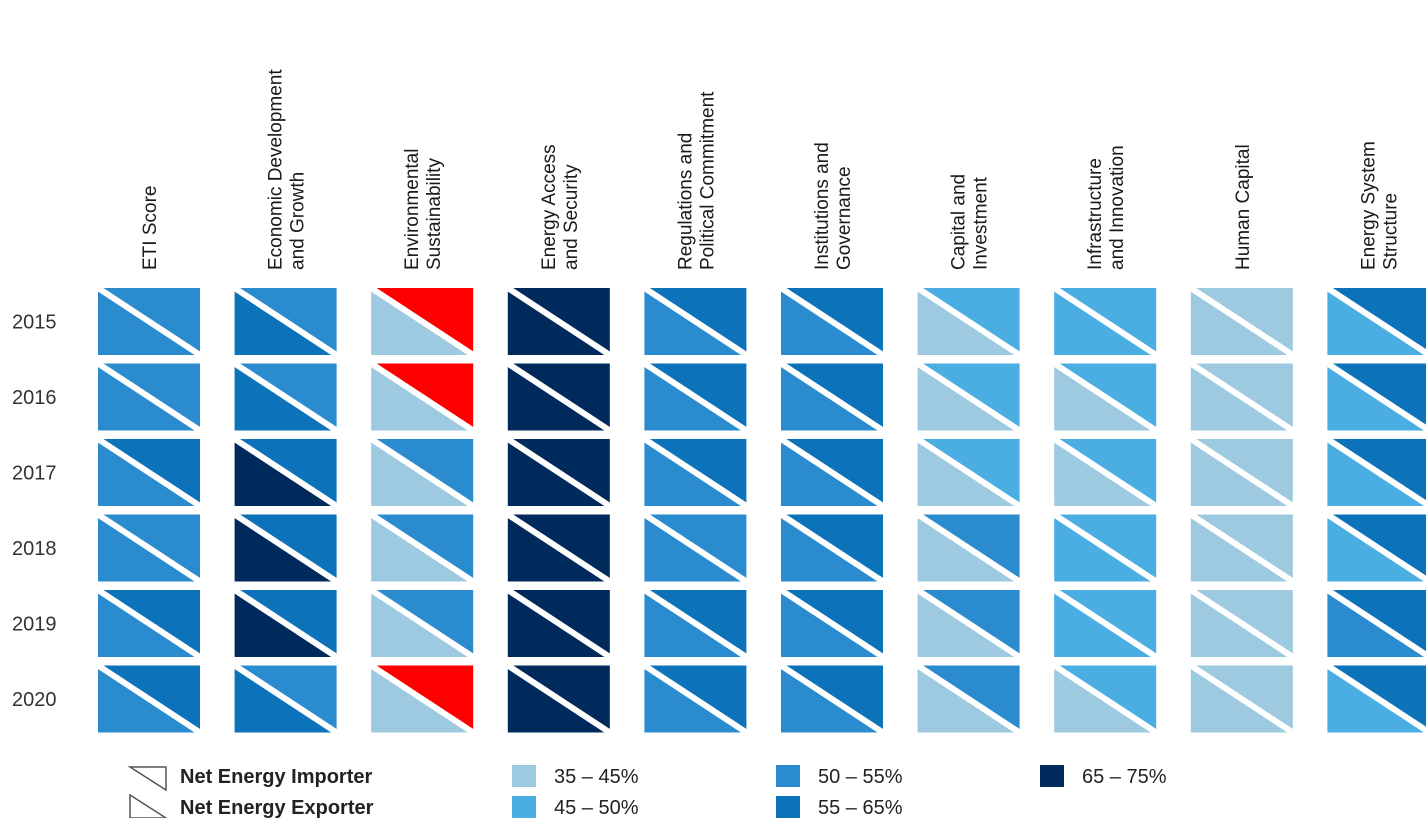 The image size is (1426, 818). What do you see at coordinates (822, 206) in the screenshot?
I see `column-label-line: Institutions and` at bounding box center [822, 206].